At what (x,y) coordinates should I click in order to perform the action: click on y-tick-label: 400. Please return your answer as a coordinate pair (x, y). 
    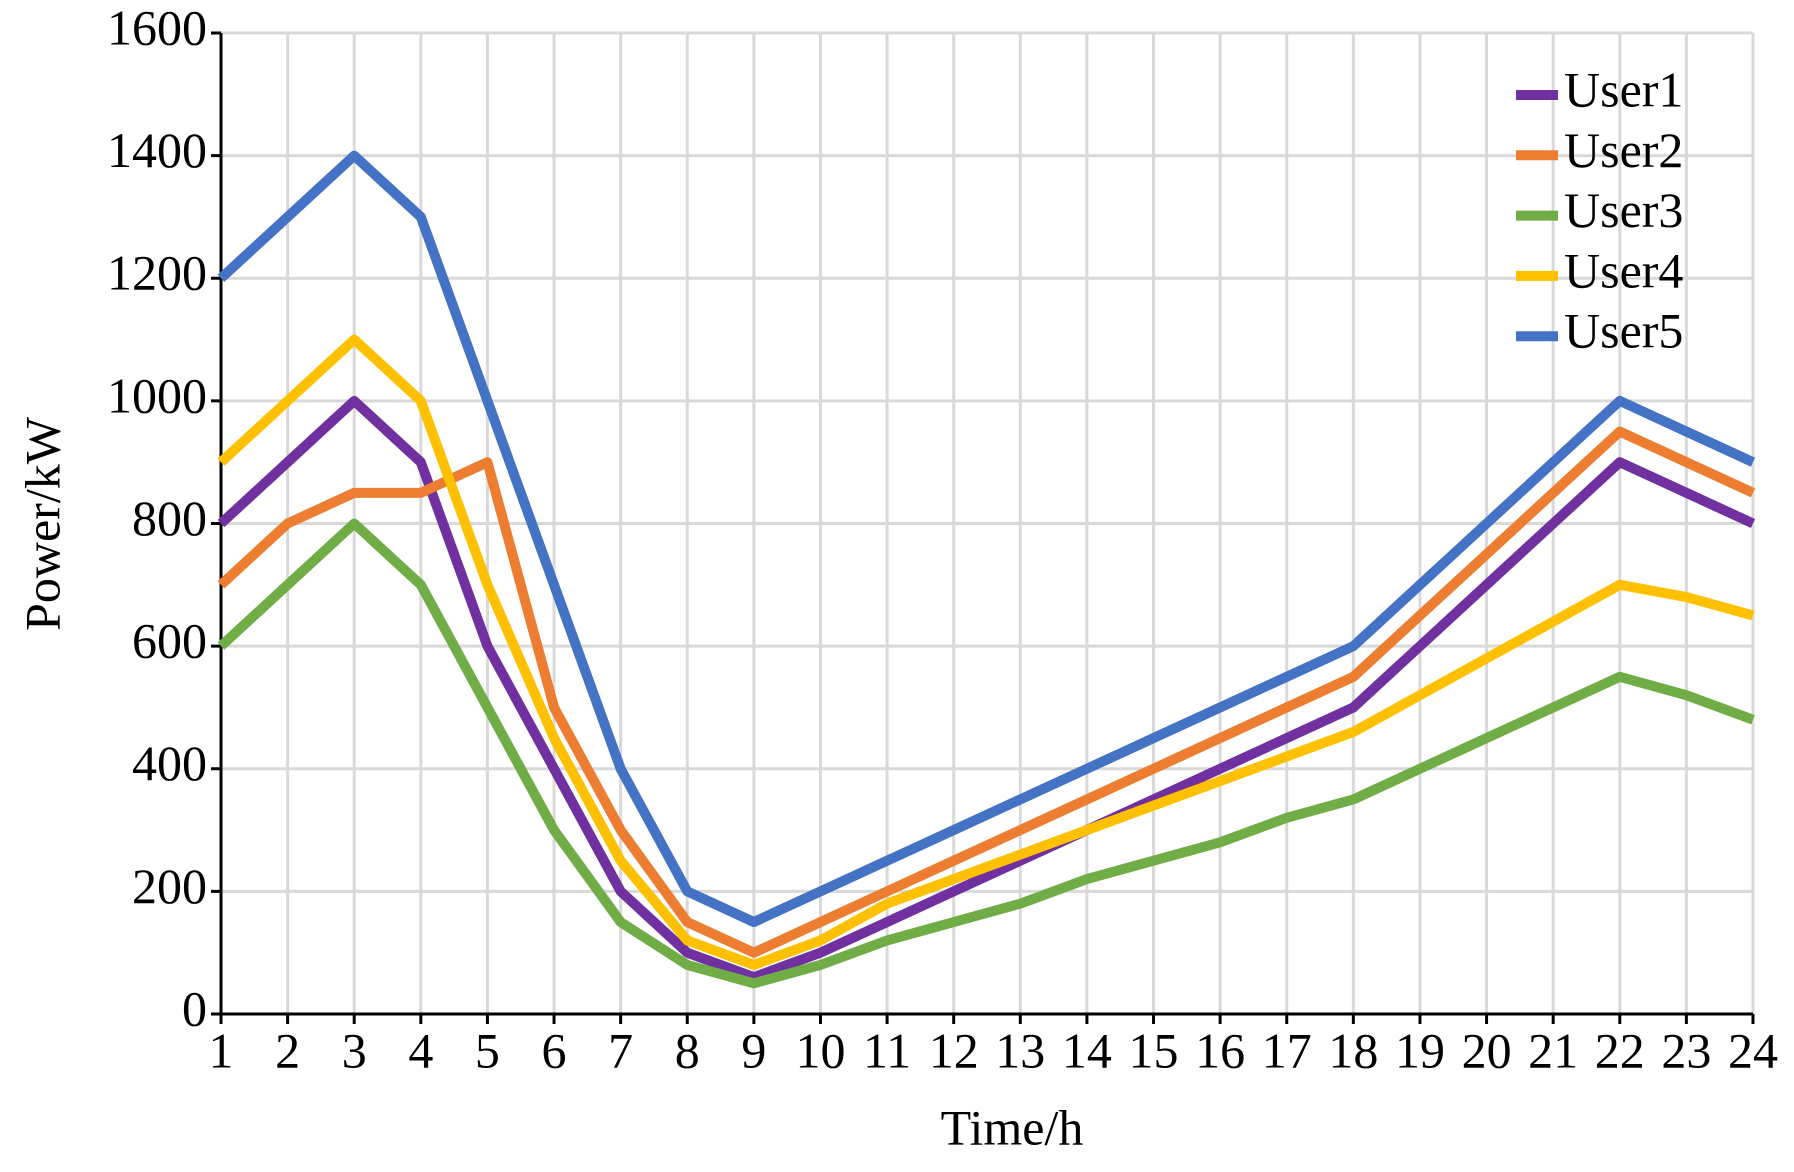
    Looking at the image, I should click on (169, 763).